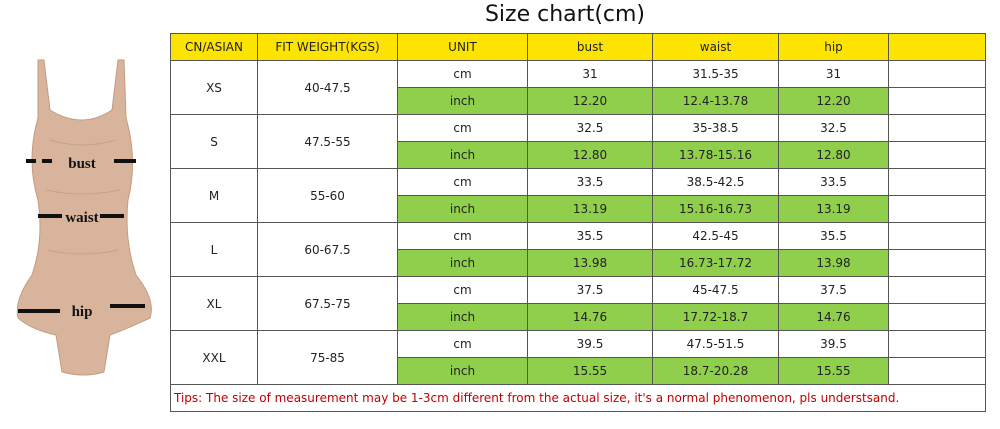 The height and width of the screenshot is (429, 1000). I want to click on size-cell: XL, so click(214, 303).